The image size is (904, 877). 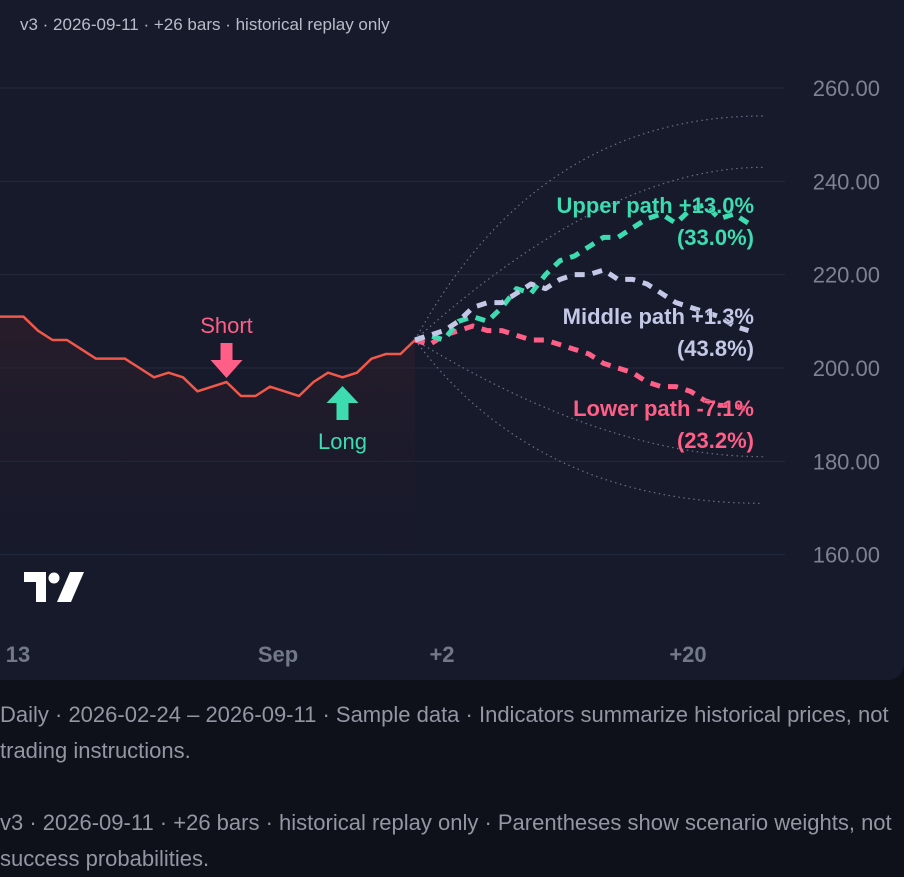 I want to click on band-lower-outer, so click(x=589, y=421).